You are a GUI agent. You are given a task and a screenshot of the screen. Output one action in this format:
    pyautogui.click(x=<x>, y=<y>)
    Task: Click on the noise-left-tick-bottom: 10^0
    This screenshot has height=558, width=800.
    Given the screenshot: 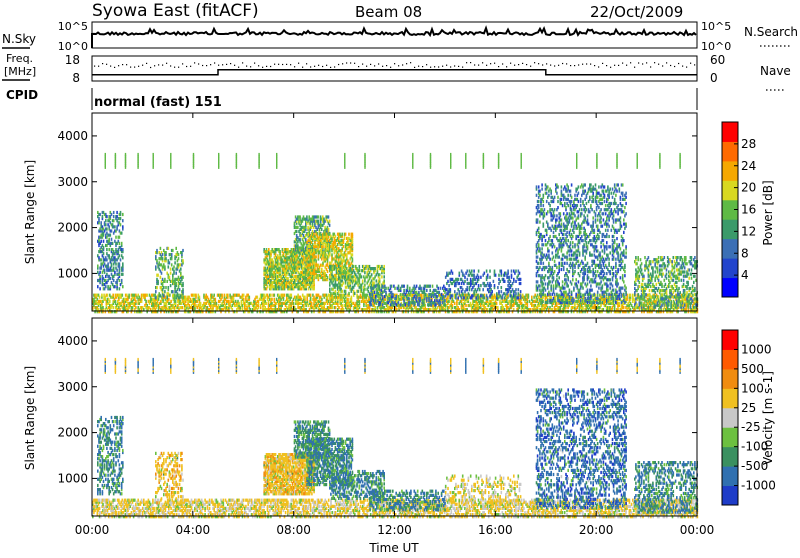 What is the action you would take?
    pyautogui.click(x=73, y=46)
    